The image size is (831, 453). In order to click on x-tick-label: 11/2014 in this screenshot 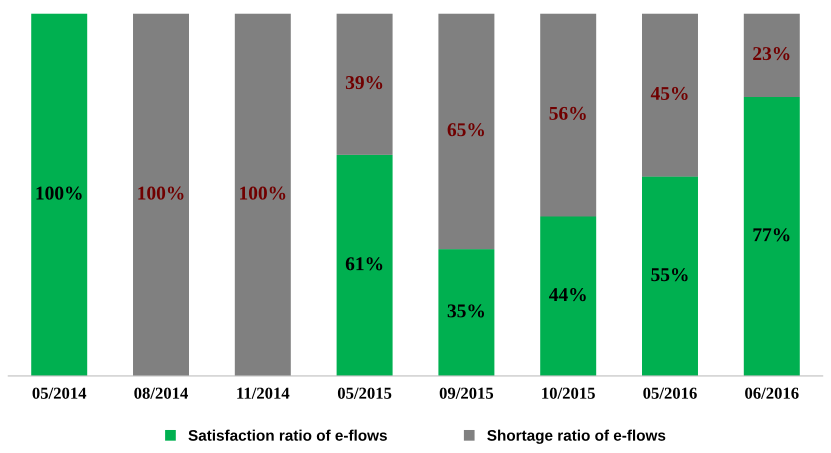, I will do `click(263, 393)`.